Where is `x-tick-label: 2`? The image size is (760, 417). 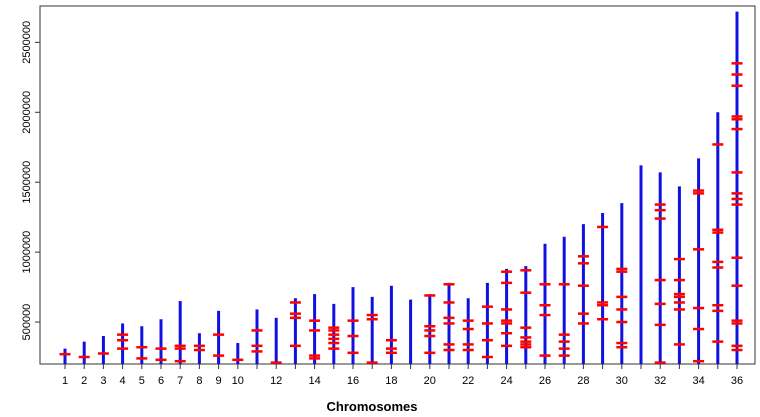 x-tick-label: 2 is located at coordinates (84, 381).